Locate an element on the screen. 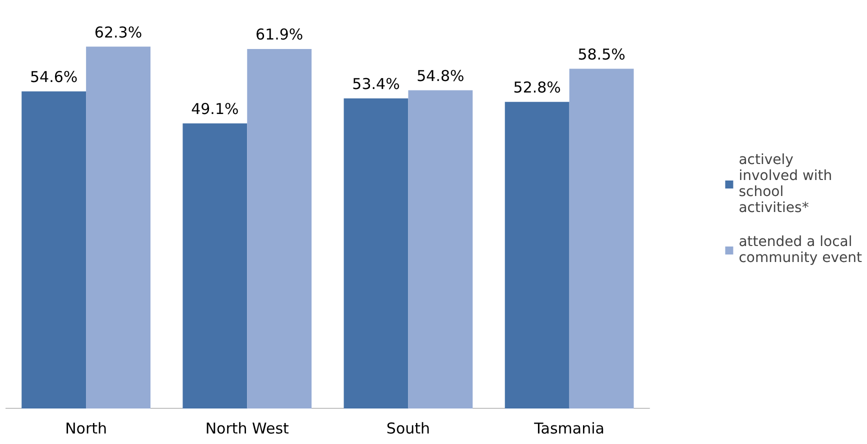 The image size is (867, 444). data-label: 49.1% is located at coordinates (215, 109).